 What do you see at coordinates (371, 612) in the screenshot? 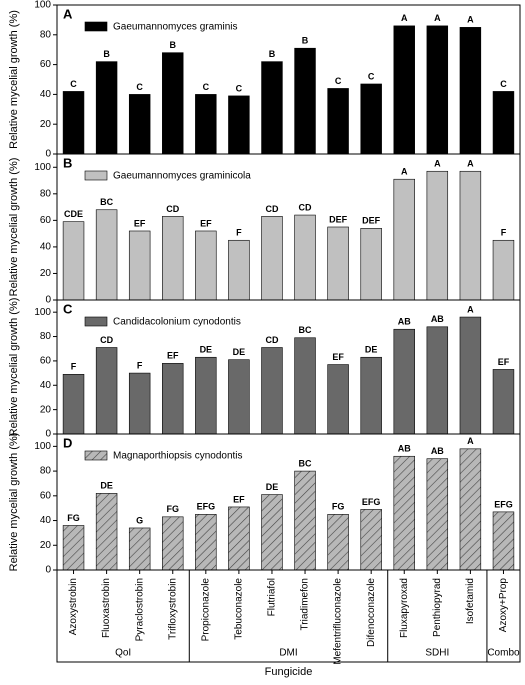
I see `x-tick-label: Difenoconazole` at bounding box center [371, 612].